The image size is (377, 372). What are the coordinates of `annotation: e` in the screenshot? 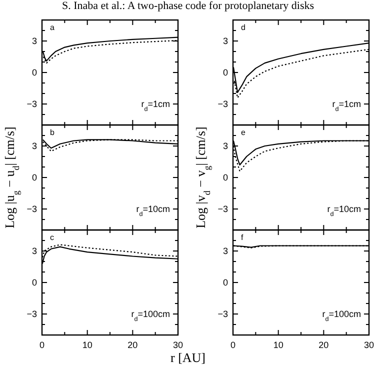 It's located at (243, 132).